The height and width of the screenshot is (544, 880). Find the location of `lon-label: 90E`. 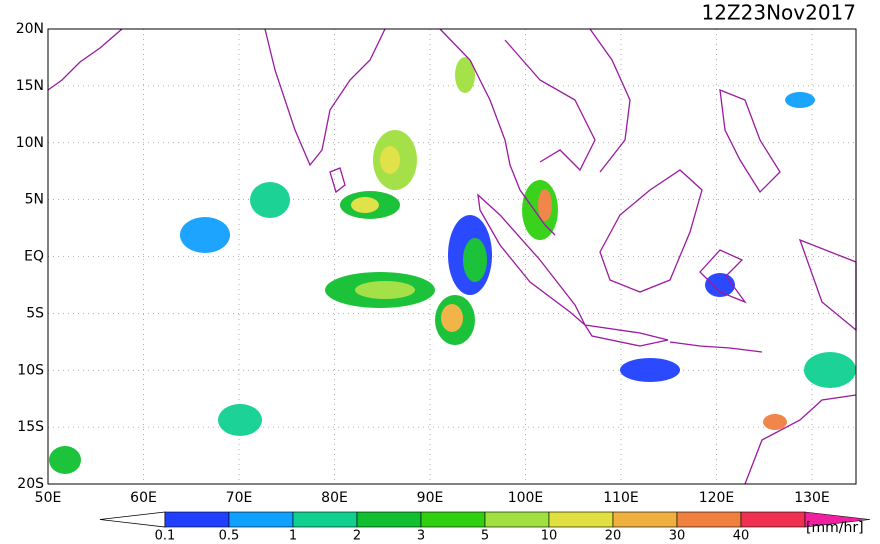

lon-label: 90E is located at coordinates (430, 498).